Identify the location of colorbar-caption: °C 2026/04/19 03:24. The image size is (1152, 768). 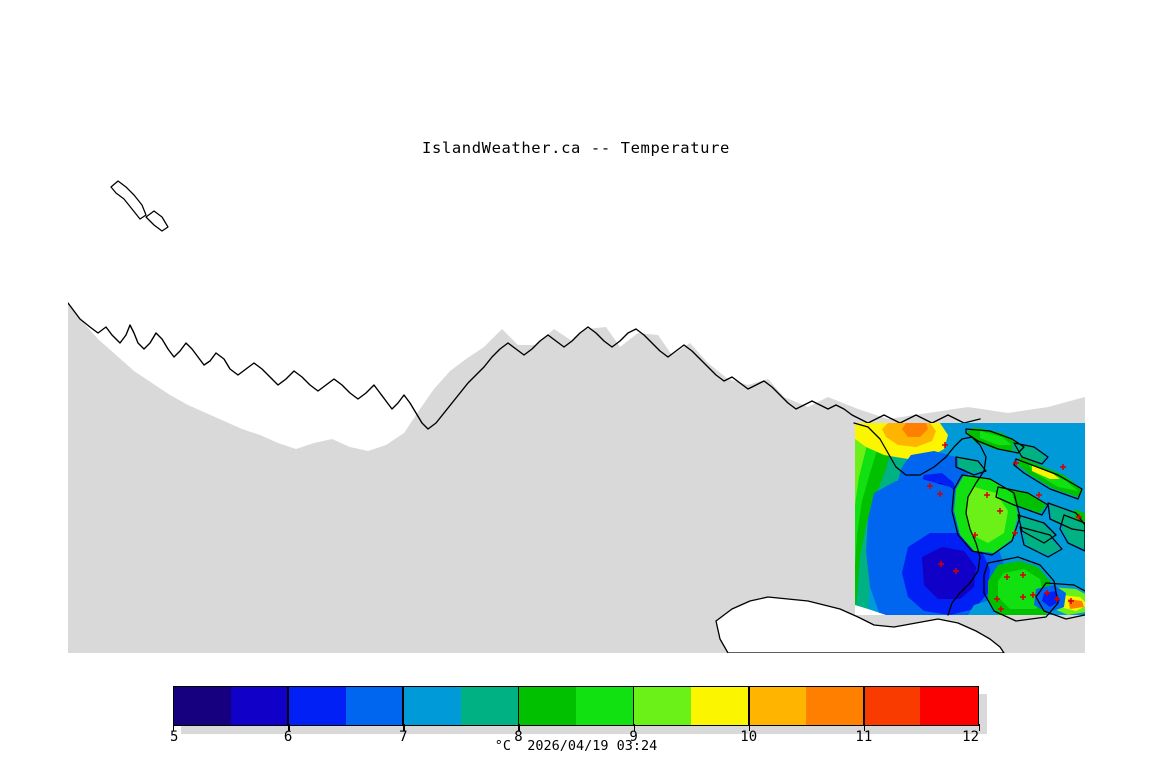
(576, 746).